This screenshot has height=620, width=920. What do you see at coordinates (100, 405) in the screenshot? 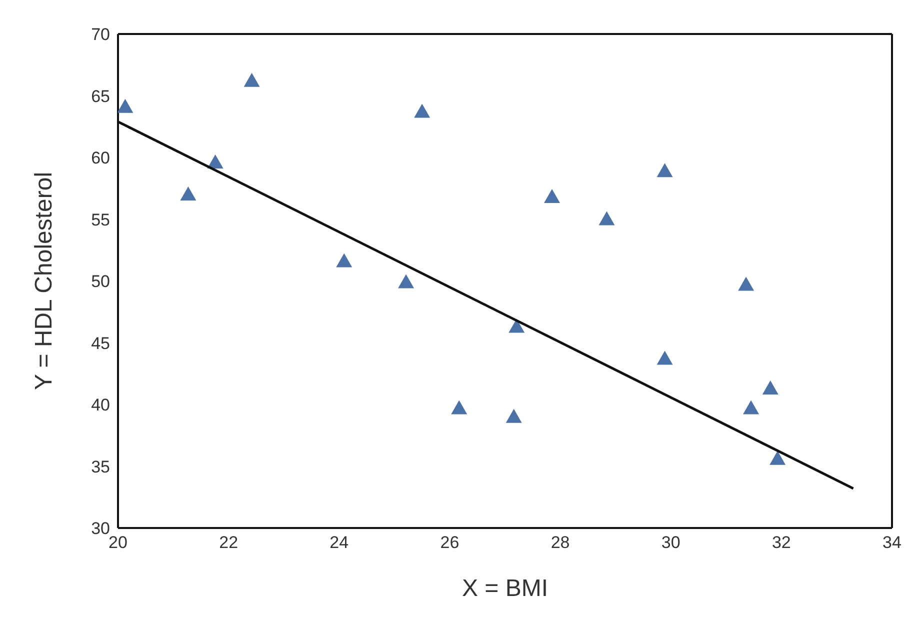
I see `y-tick-label: 40` at bounding box center [100, 405].